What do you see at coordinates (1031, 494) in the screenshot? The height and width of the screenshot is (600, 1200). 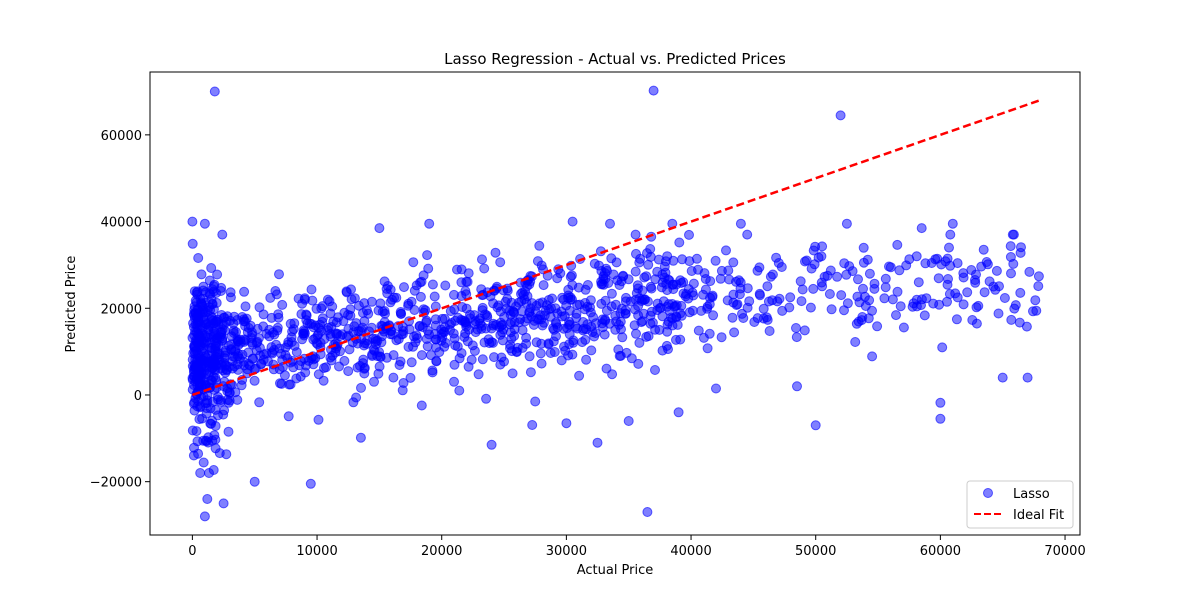 I see `legend-label-lasso: Lasso` at bounding box center [1031, 494].